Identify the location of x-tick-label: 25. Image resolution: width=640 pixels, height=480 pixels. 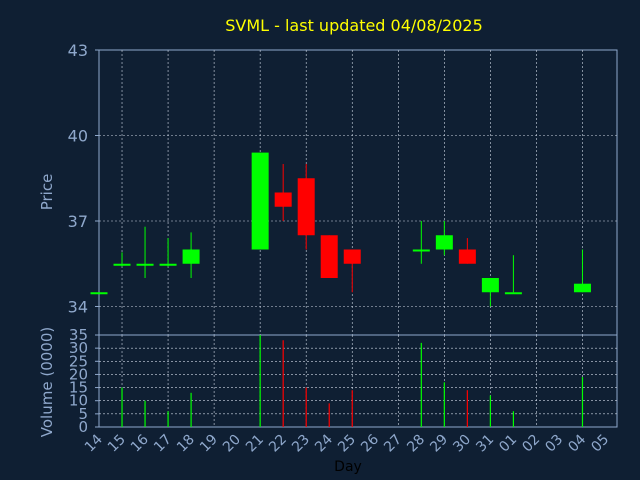
(347, 444).